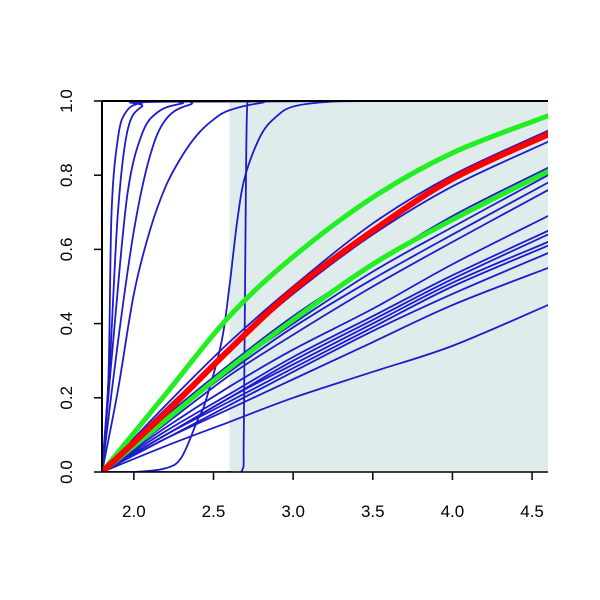 The width and height of the screenshot is (600, 600). Describe the element at coordinates (214, 511) in the screenshot. I see `x-tick-label: 2.5` at that location.